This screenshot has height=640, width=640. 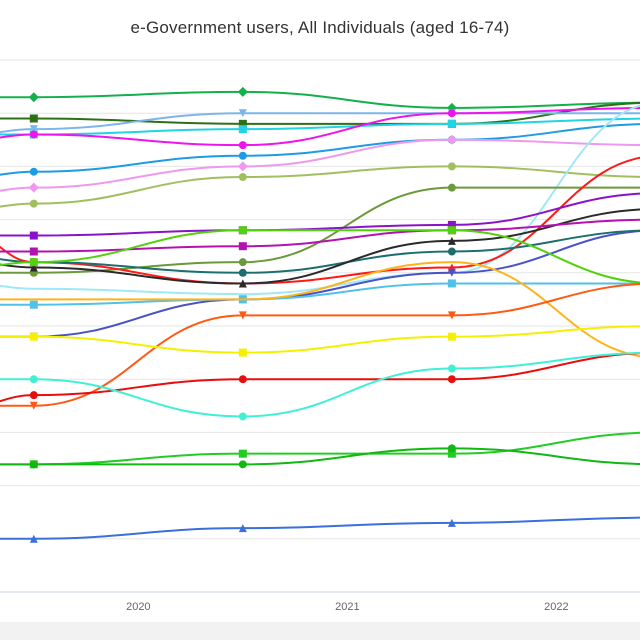 I want to click on x-axis: 2020 2021 2022, so click(x=320, y=615).